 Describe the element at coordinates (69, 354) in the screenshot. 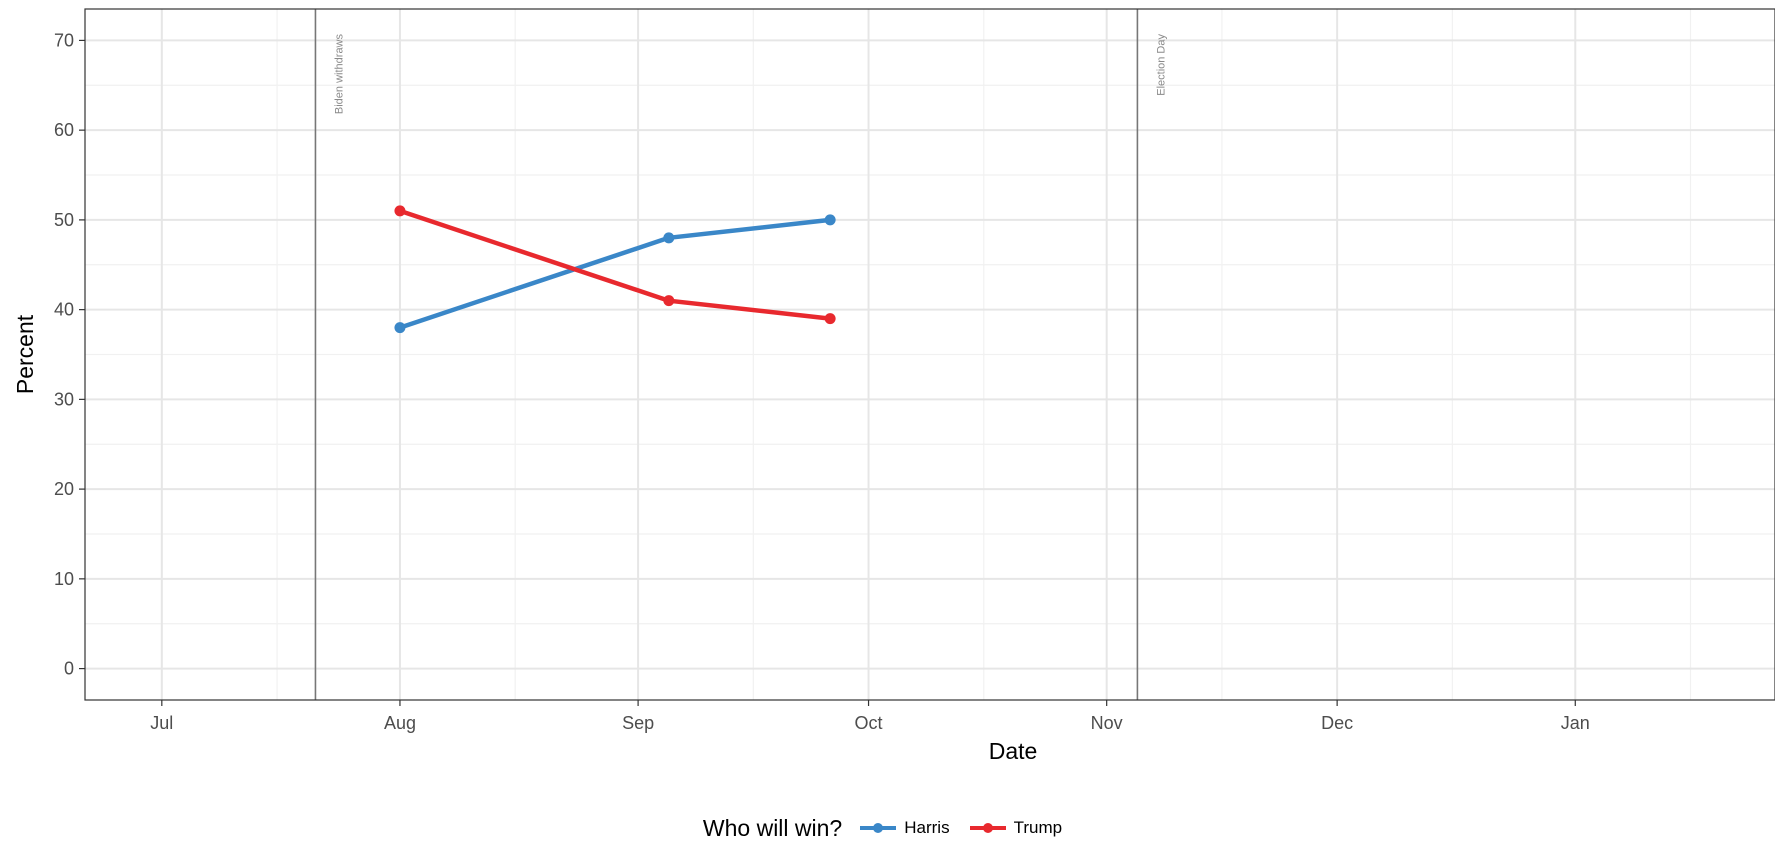

I see `y-axis: 0 10 20 30 40 50 60 70` at that location.